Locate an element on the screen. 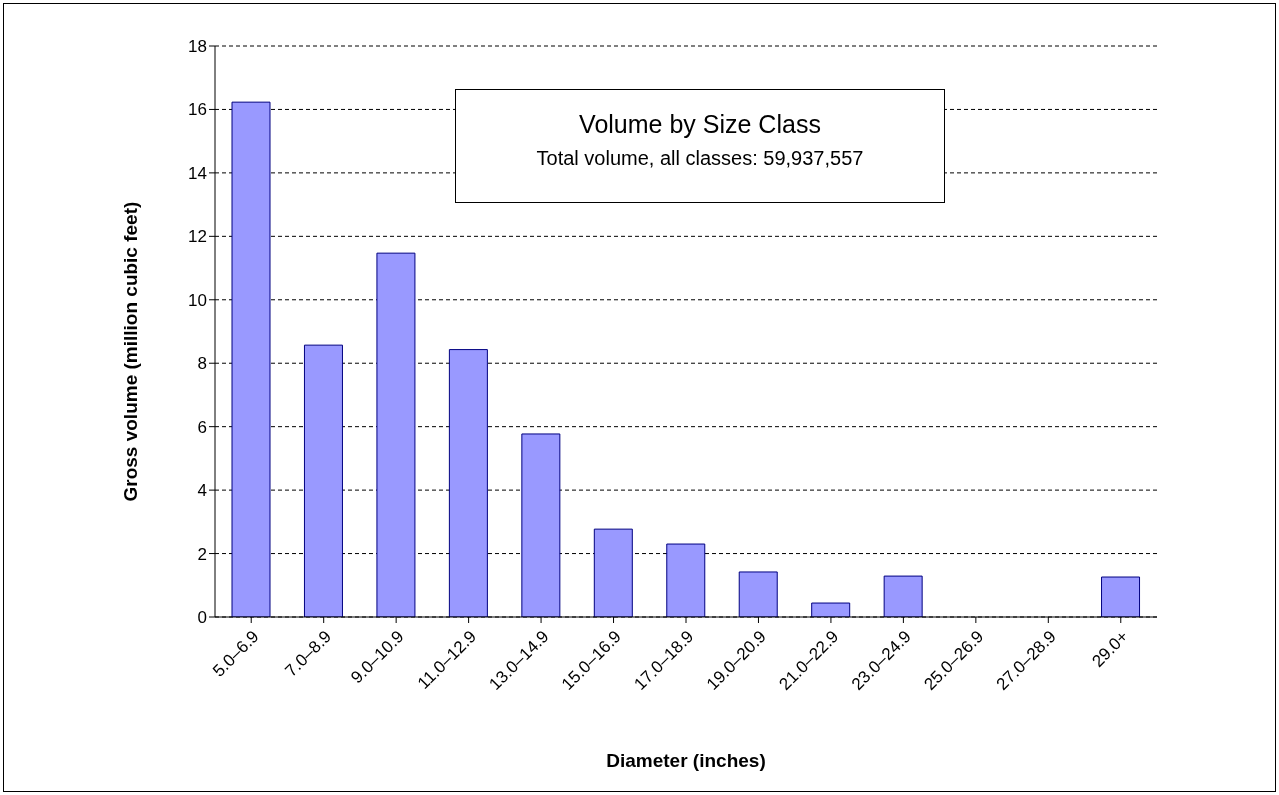 The height and width of the screenshot is (795, 1279). y-tick-label: 16 is located at coordinates (197, 110).